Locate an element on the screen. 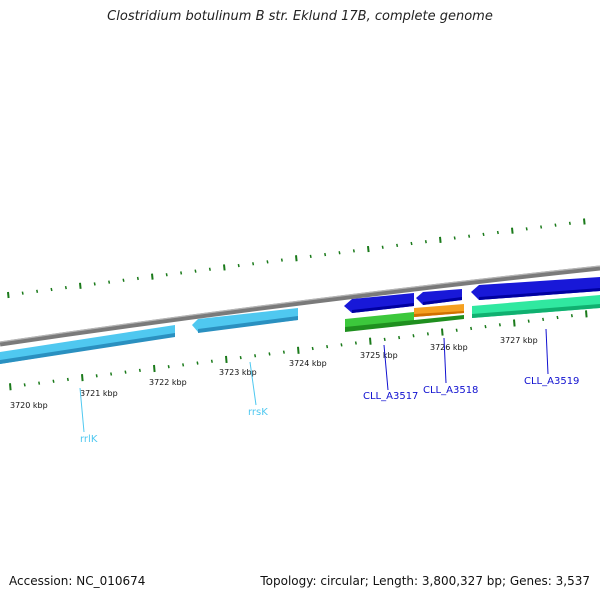 This screenshot has height=600, width=600. tick-label: 3720 kbp is located at coordinates (29, 405).